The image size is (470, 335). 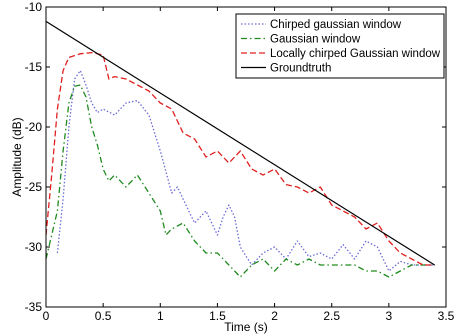 What do you see at coordinates (217, 316) in the screenshot?
I see `x-tick-label: 1.5` at bounding box center [217, 316].